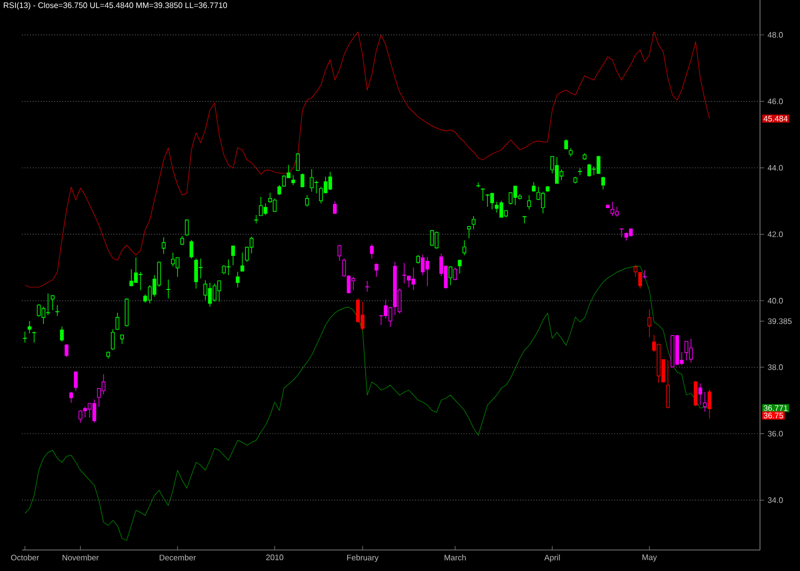 This screenshot has height=571, width=800. I want to click on y-tick-label: 44.0, so click(775, 167).